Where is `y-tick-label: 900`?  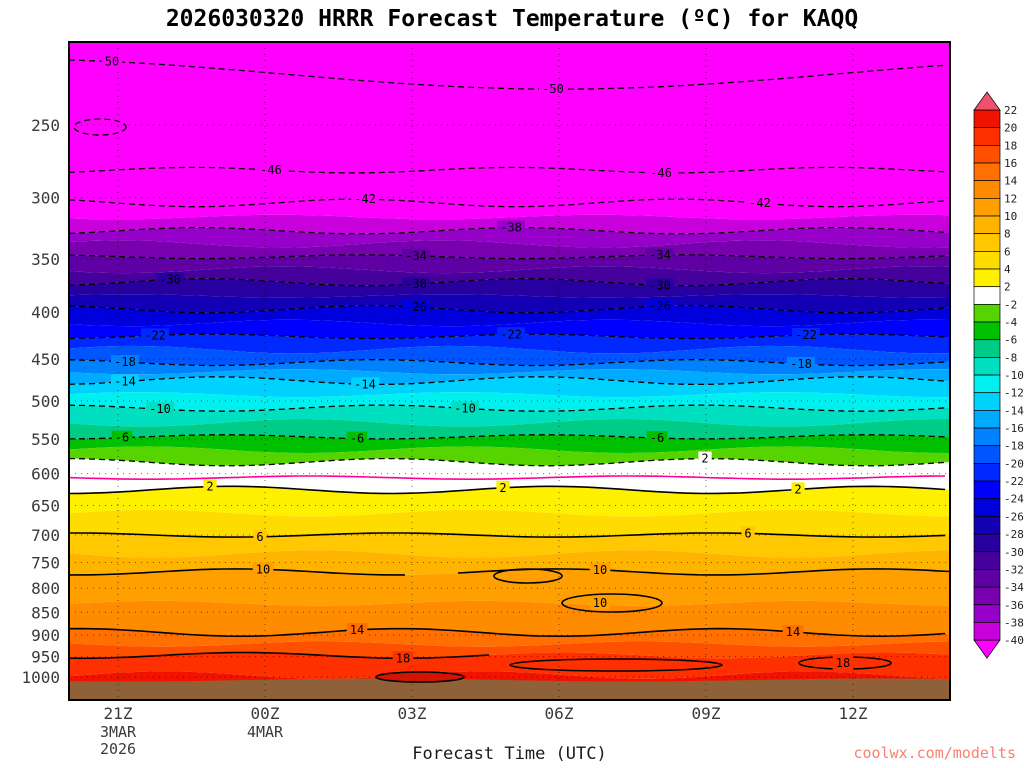 y-tick-label: 900 is located at coordinates (45, 635).